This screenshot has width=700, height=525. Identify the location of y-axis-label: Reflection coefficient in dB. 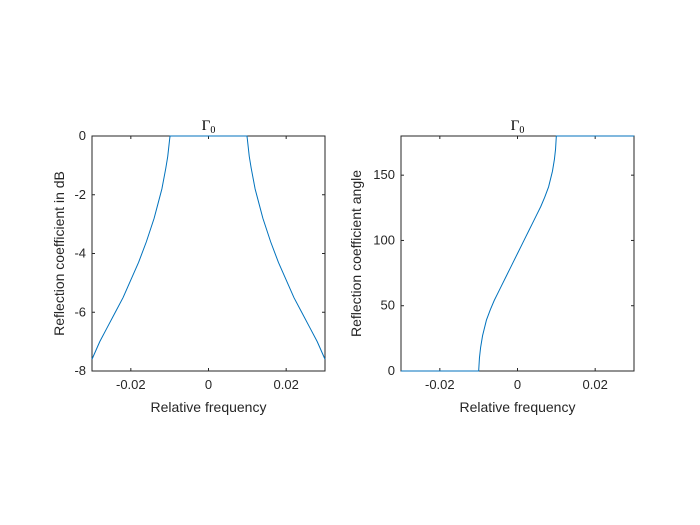
(59, 253).